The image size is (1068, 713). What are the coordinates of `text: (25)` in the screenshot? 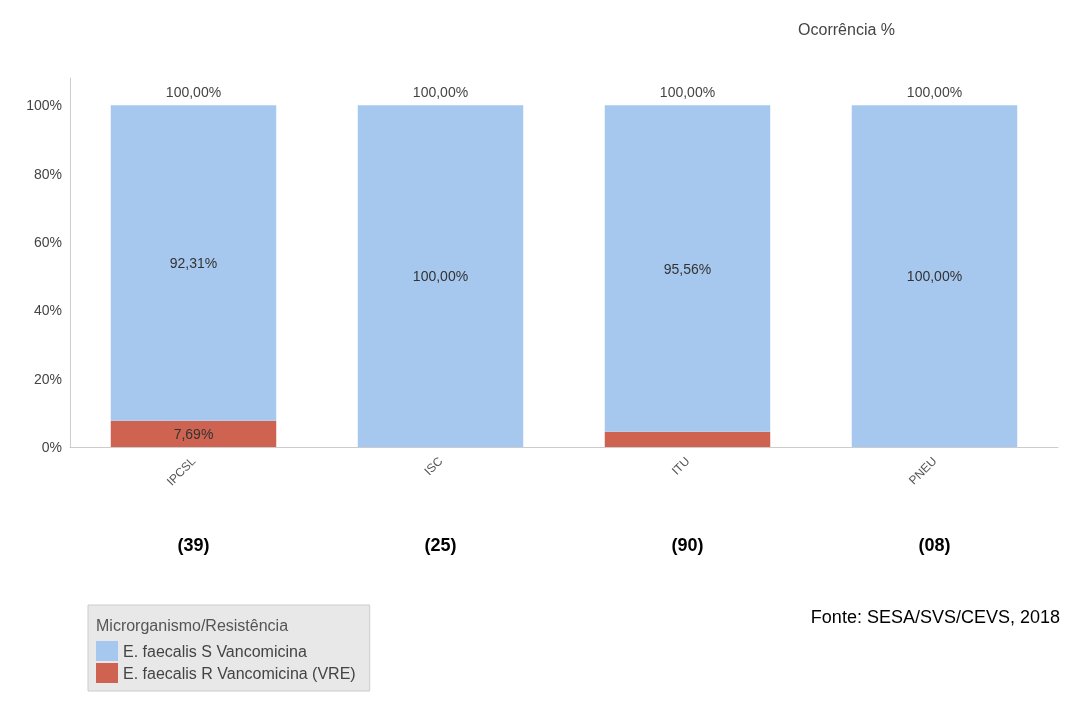 It's located at (440, 545).